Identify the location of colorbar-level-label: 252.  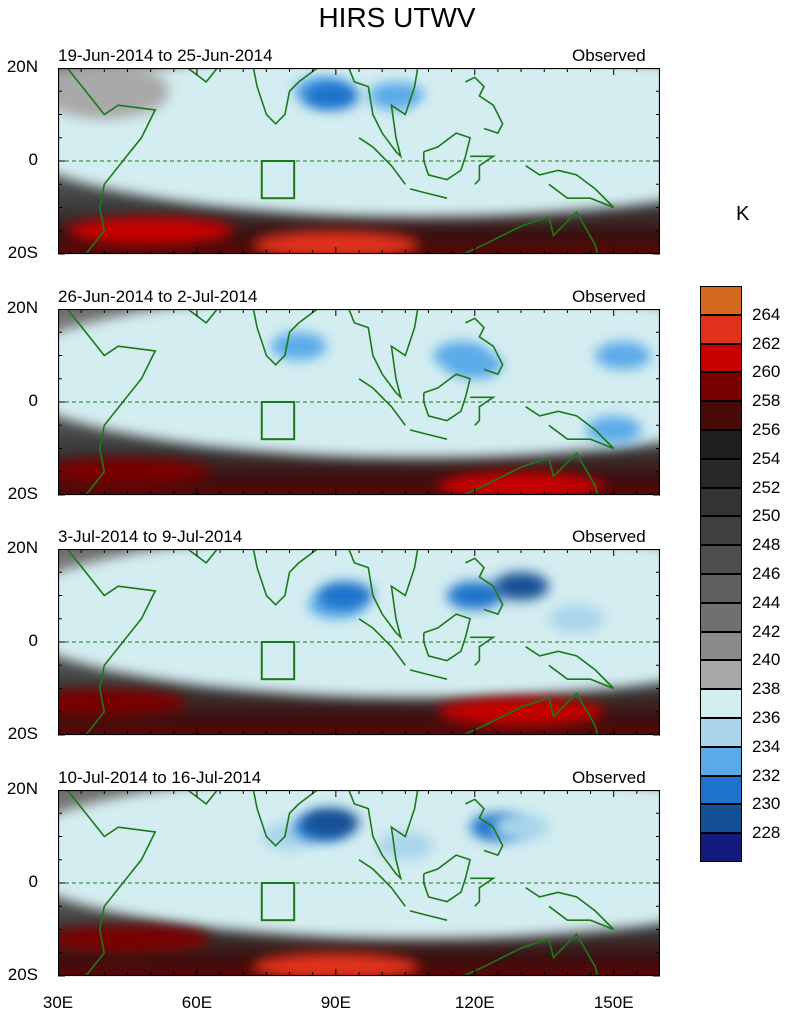
(766, 487).